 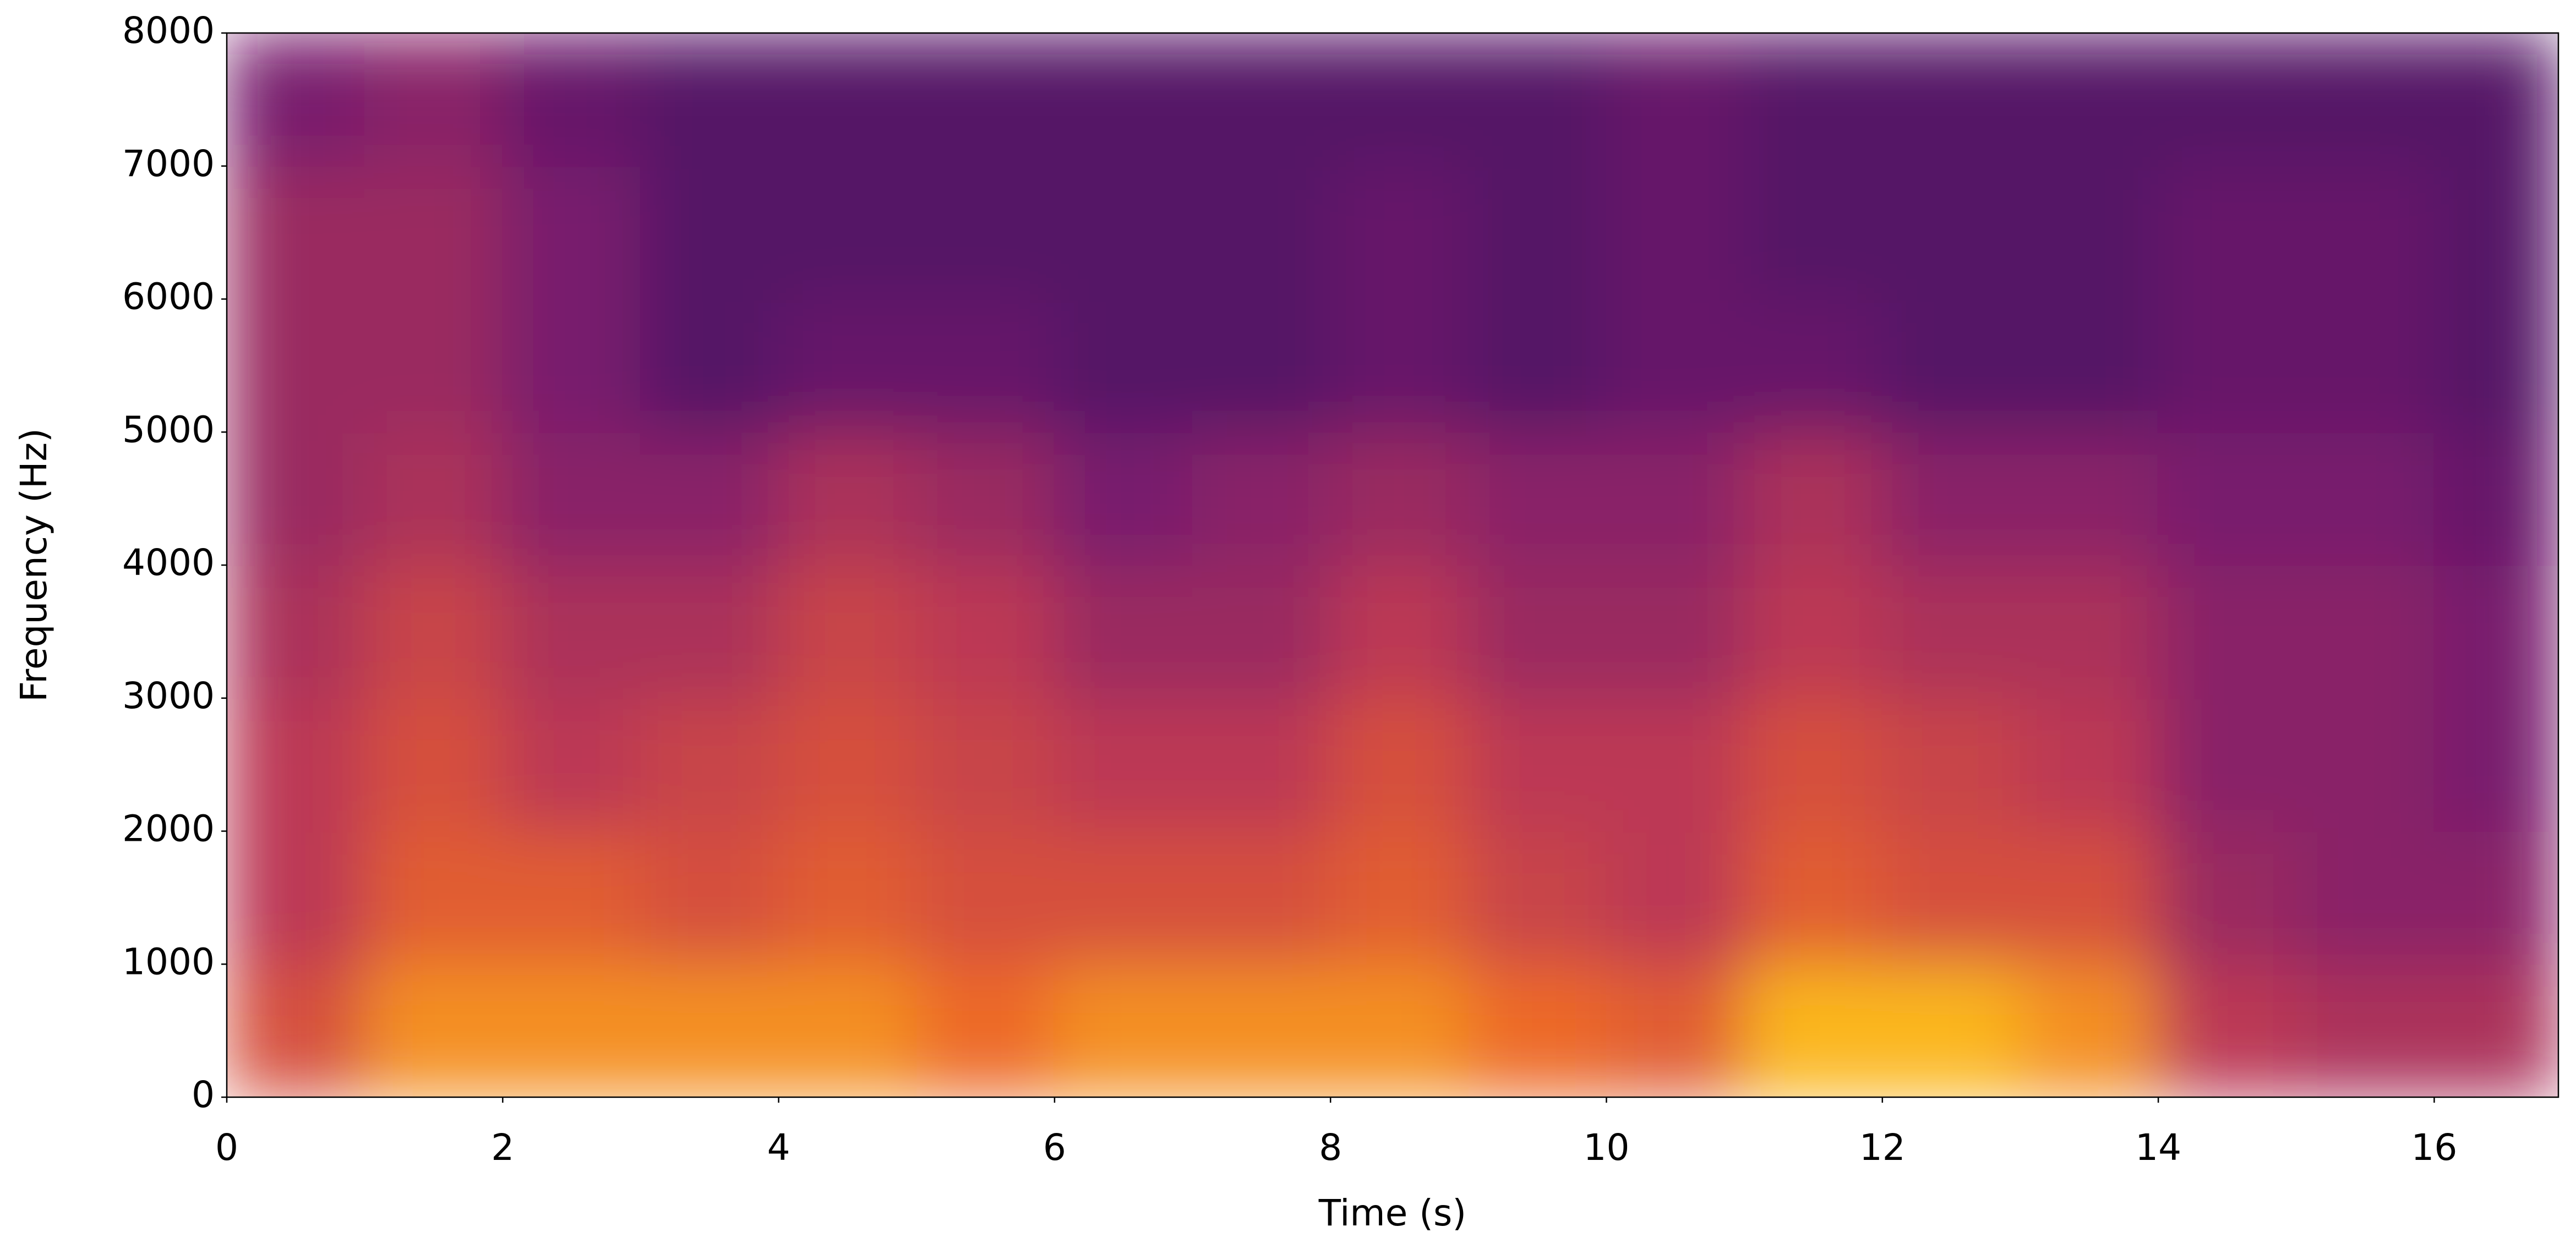 I want to click on y-tick-label: 4000, so click(x=169, y=562).